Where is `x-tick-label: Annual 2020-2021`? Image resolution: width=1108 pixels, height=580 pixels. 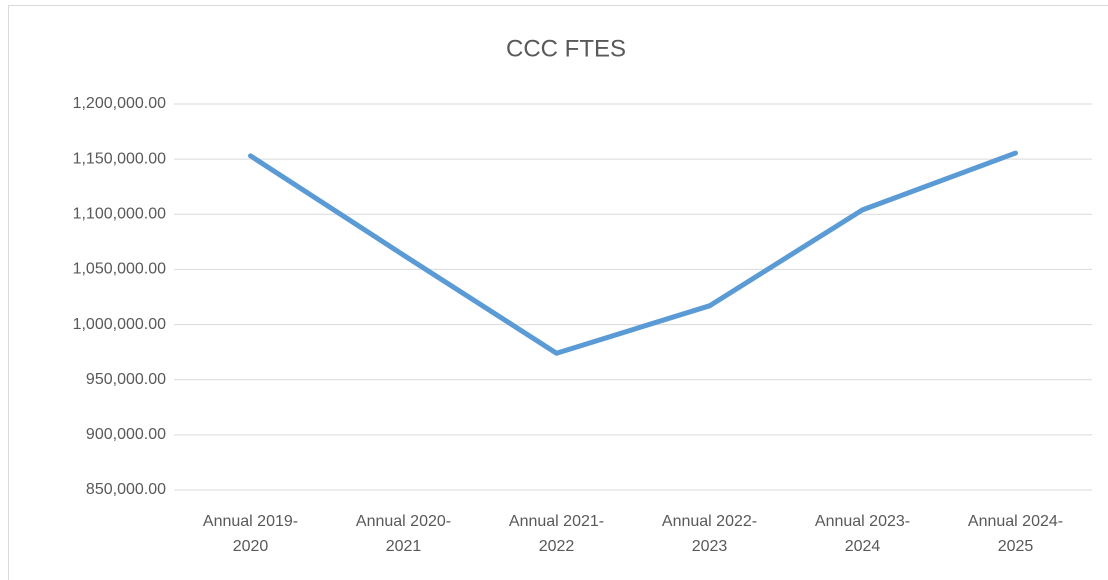
x-tick-label: Annual 2020-2021 is located at coordinates (403, 534).